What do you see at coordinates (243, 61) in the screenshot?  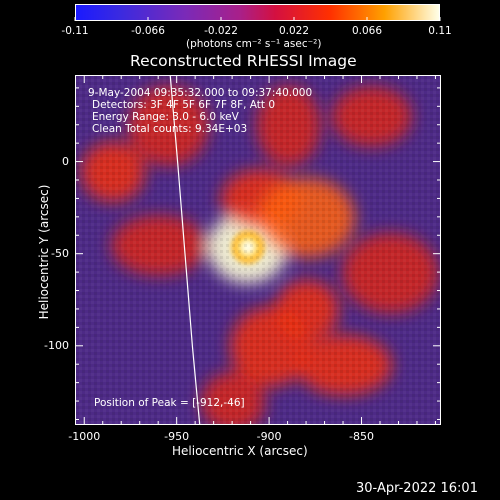 I see `chart-title: Reconstructed RHESSI Image` at bounding box center [243, 61].